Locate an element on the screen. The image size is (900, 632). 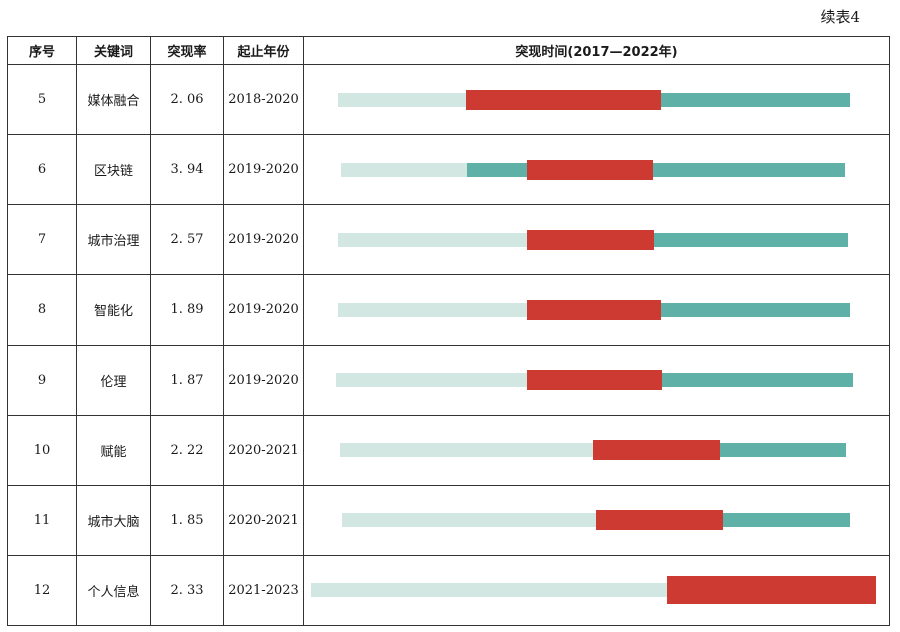
table-row: 8 智能化 1. 89 2019-2020 is located at coordinates (448, 310).